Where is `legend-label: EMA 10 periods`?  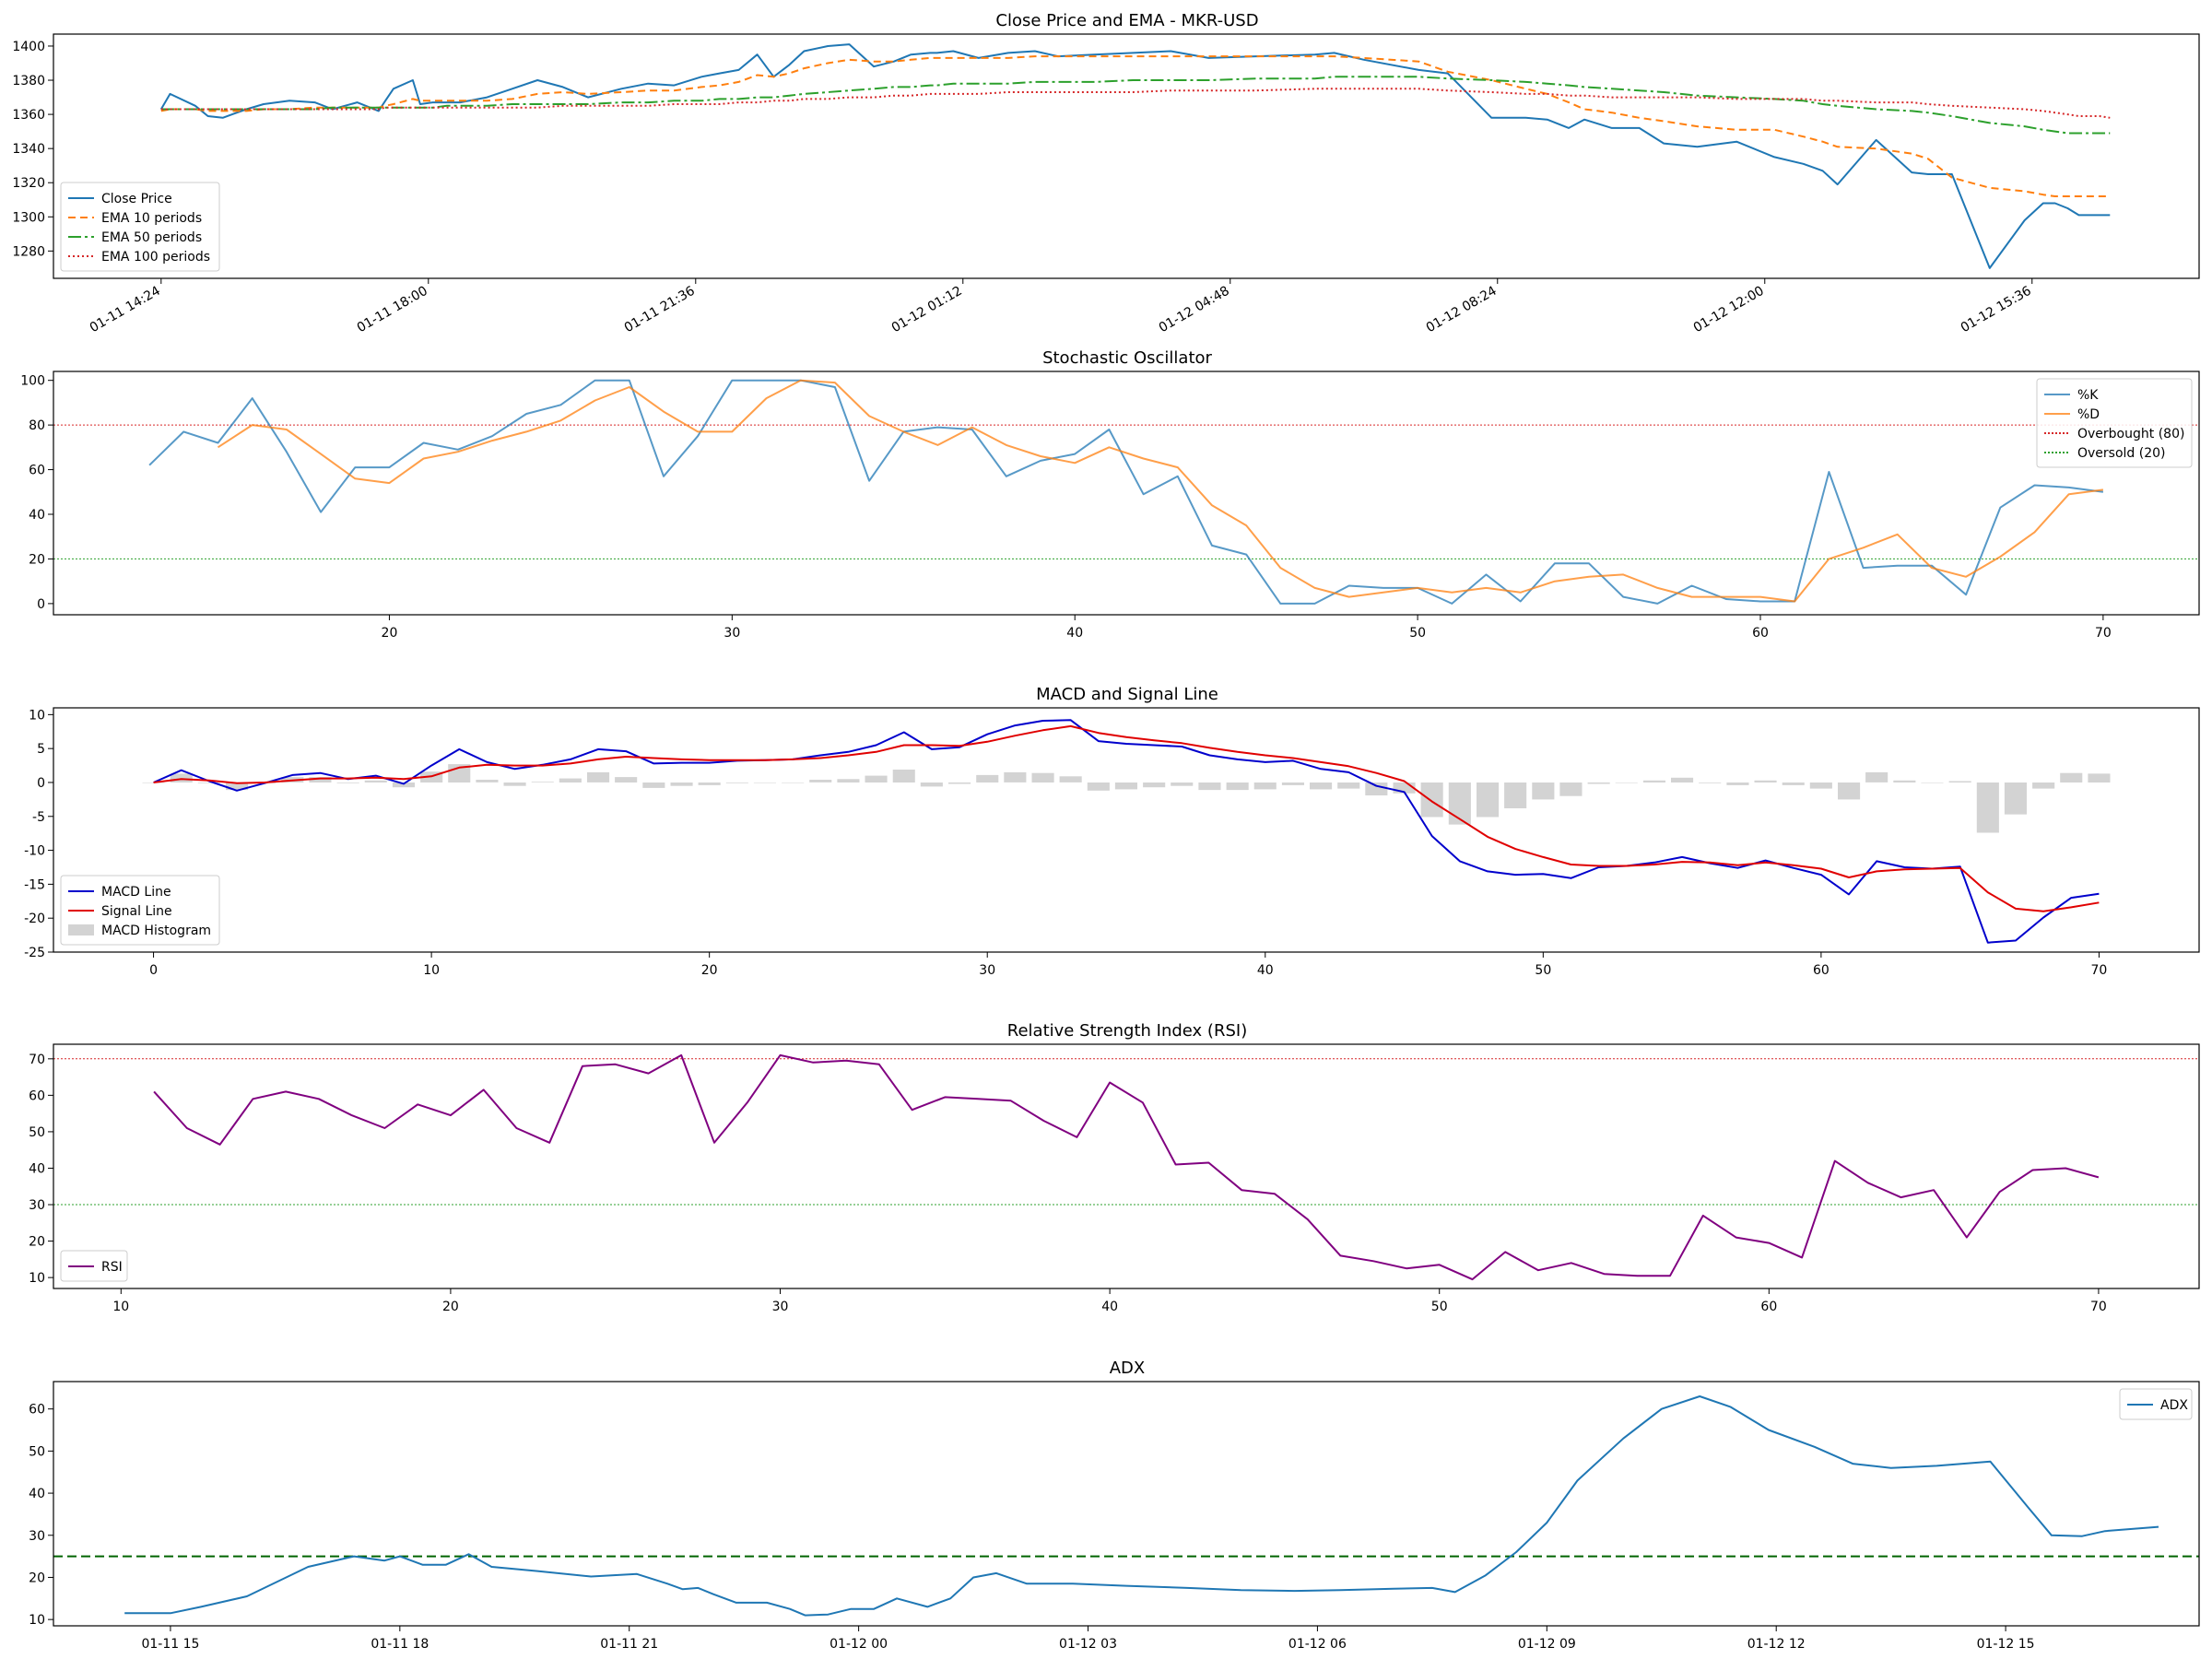
legend-label: EMA 10 periods is located at coordinates (151, 218).